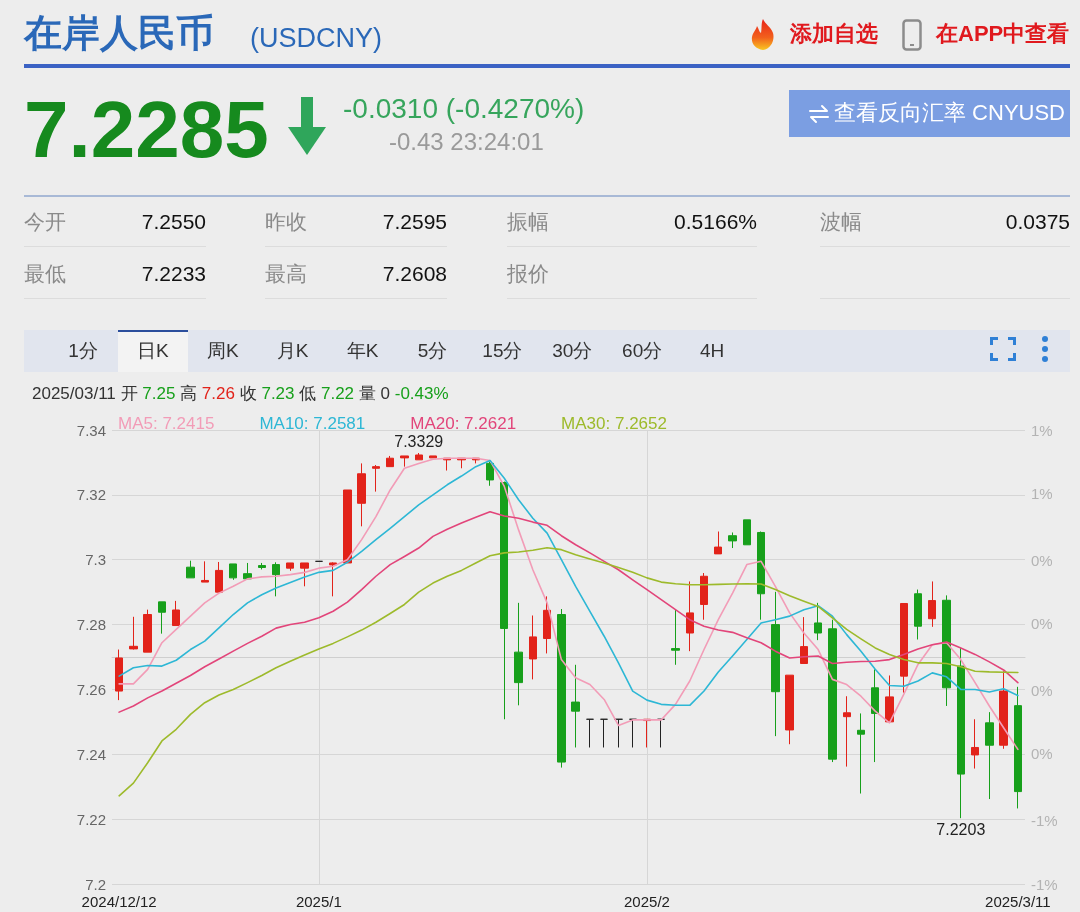 The width and height of the screenshot is (1080, 912). Describe the element at coordinates (173, 274) in the screenshot. I see `text: 7.2233` at that location.